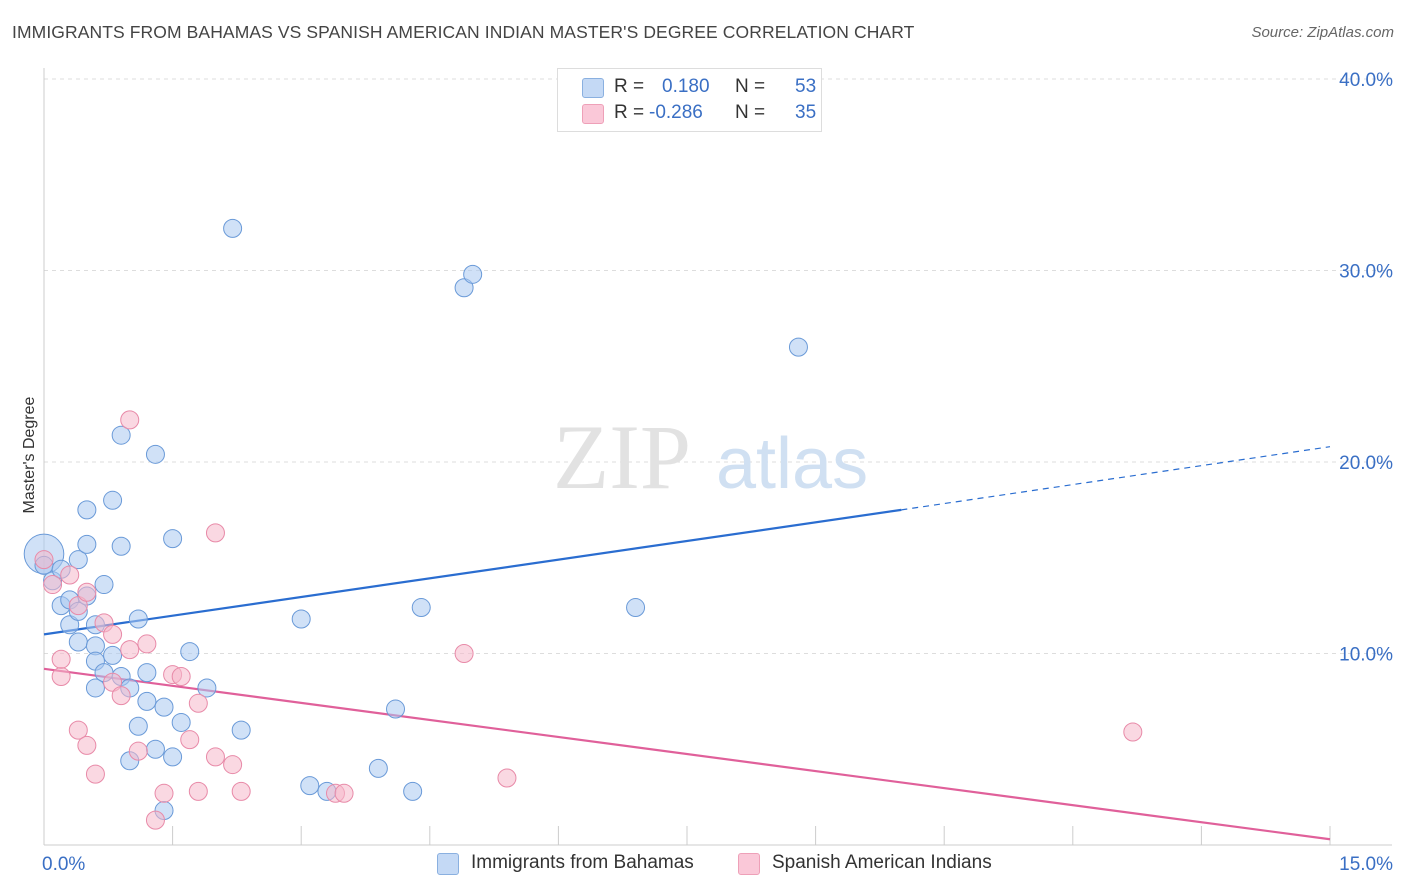  What do you see at coordinates (1116, 478) in the screenshot?
I see `trend-line-bahamas-extension` at bounding box center [1116, 478].